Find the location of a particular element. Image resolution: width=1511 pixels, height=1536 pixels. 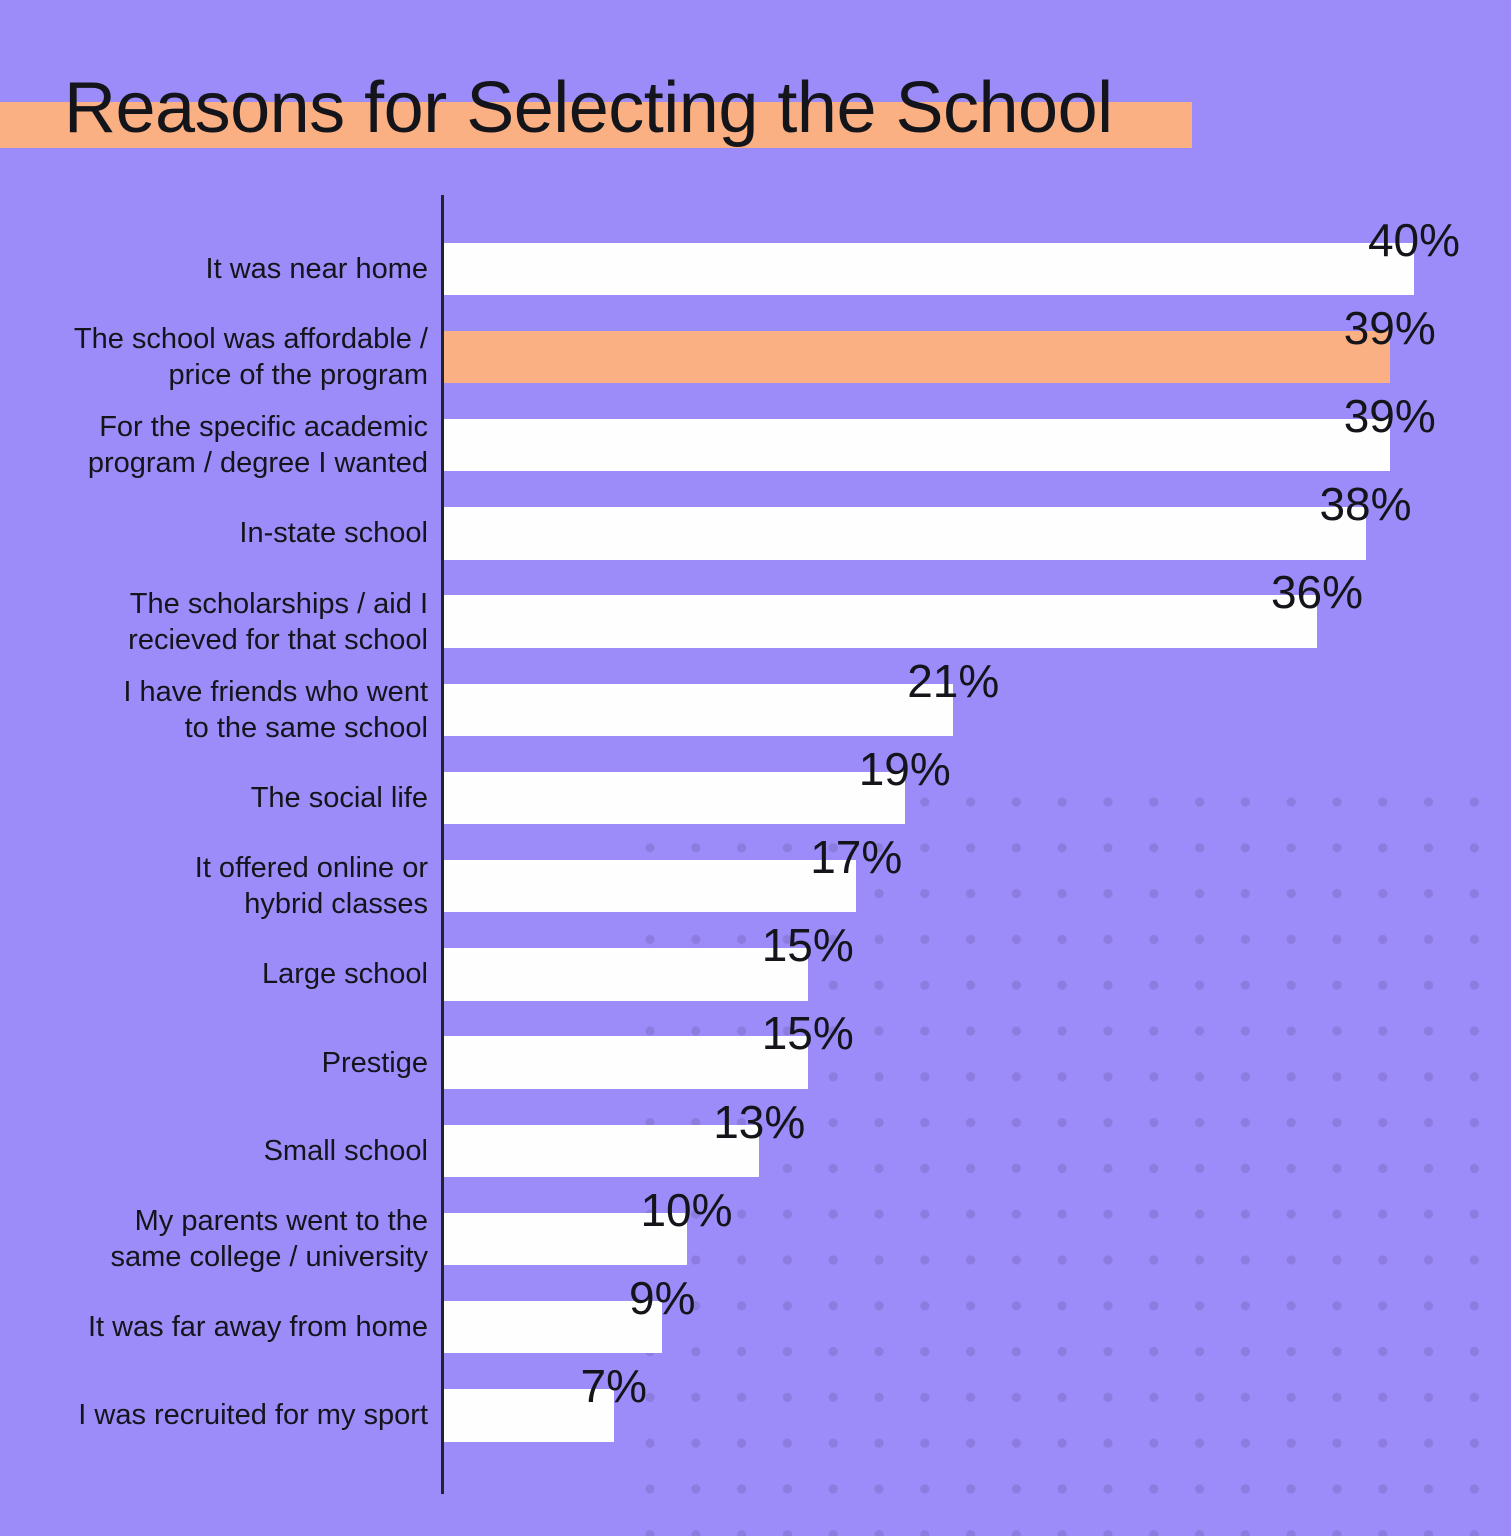

value-label: 9% is located at coordinates (662, 1297).